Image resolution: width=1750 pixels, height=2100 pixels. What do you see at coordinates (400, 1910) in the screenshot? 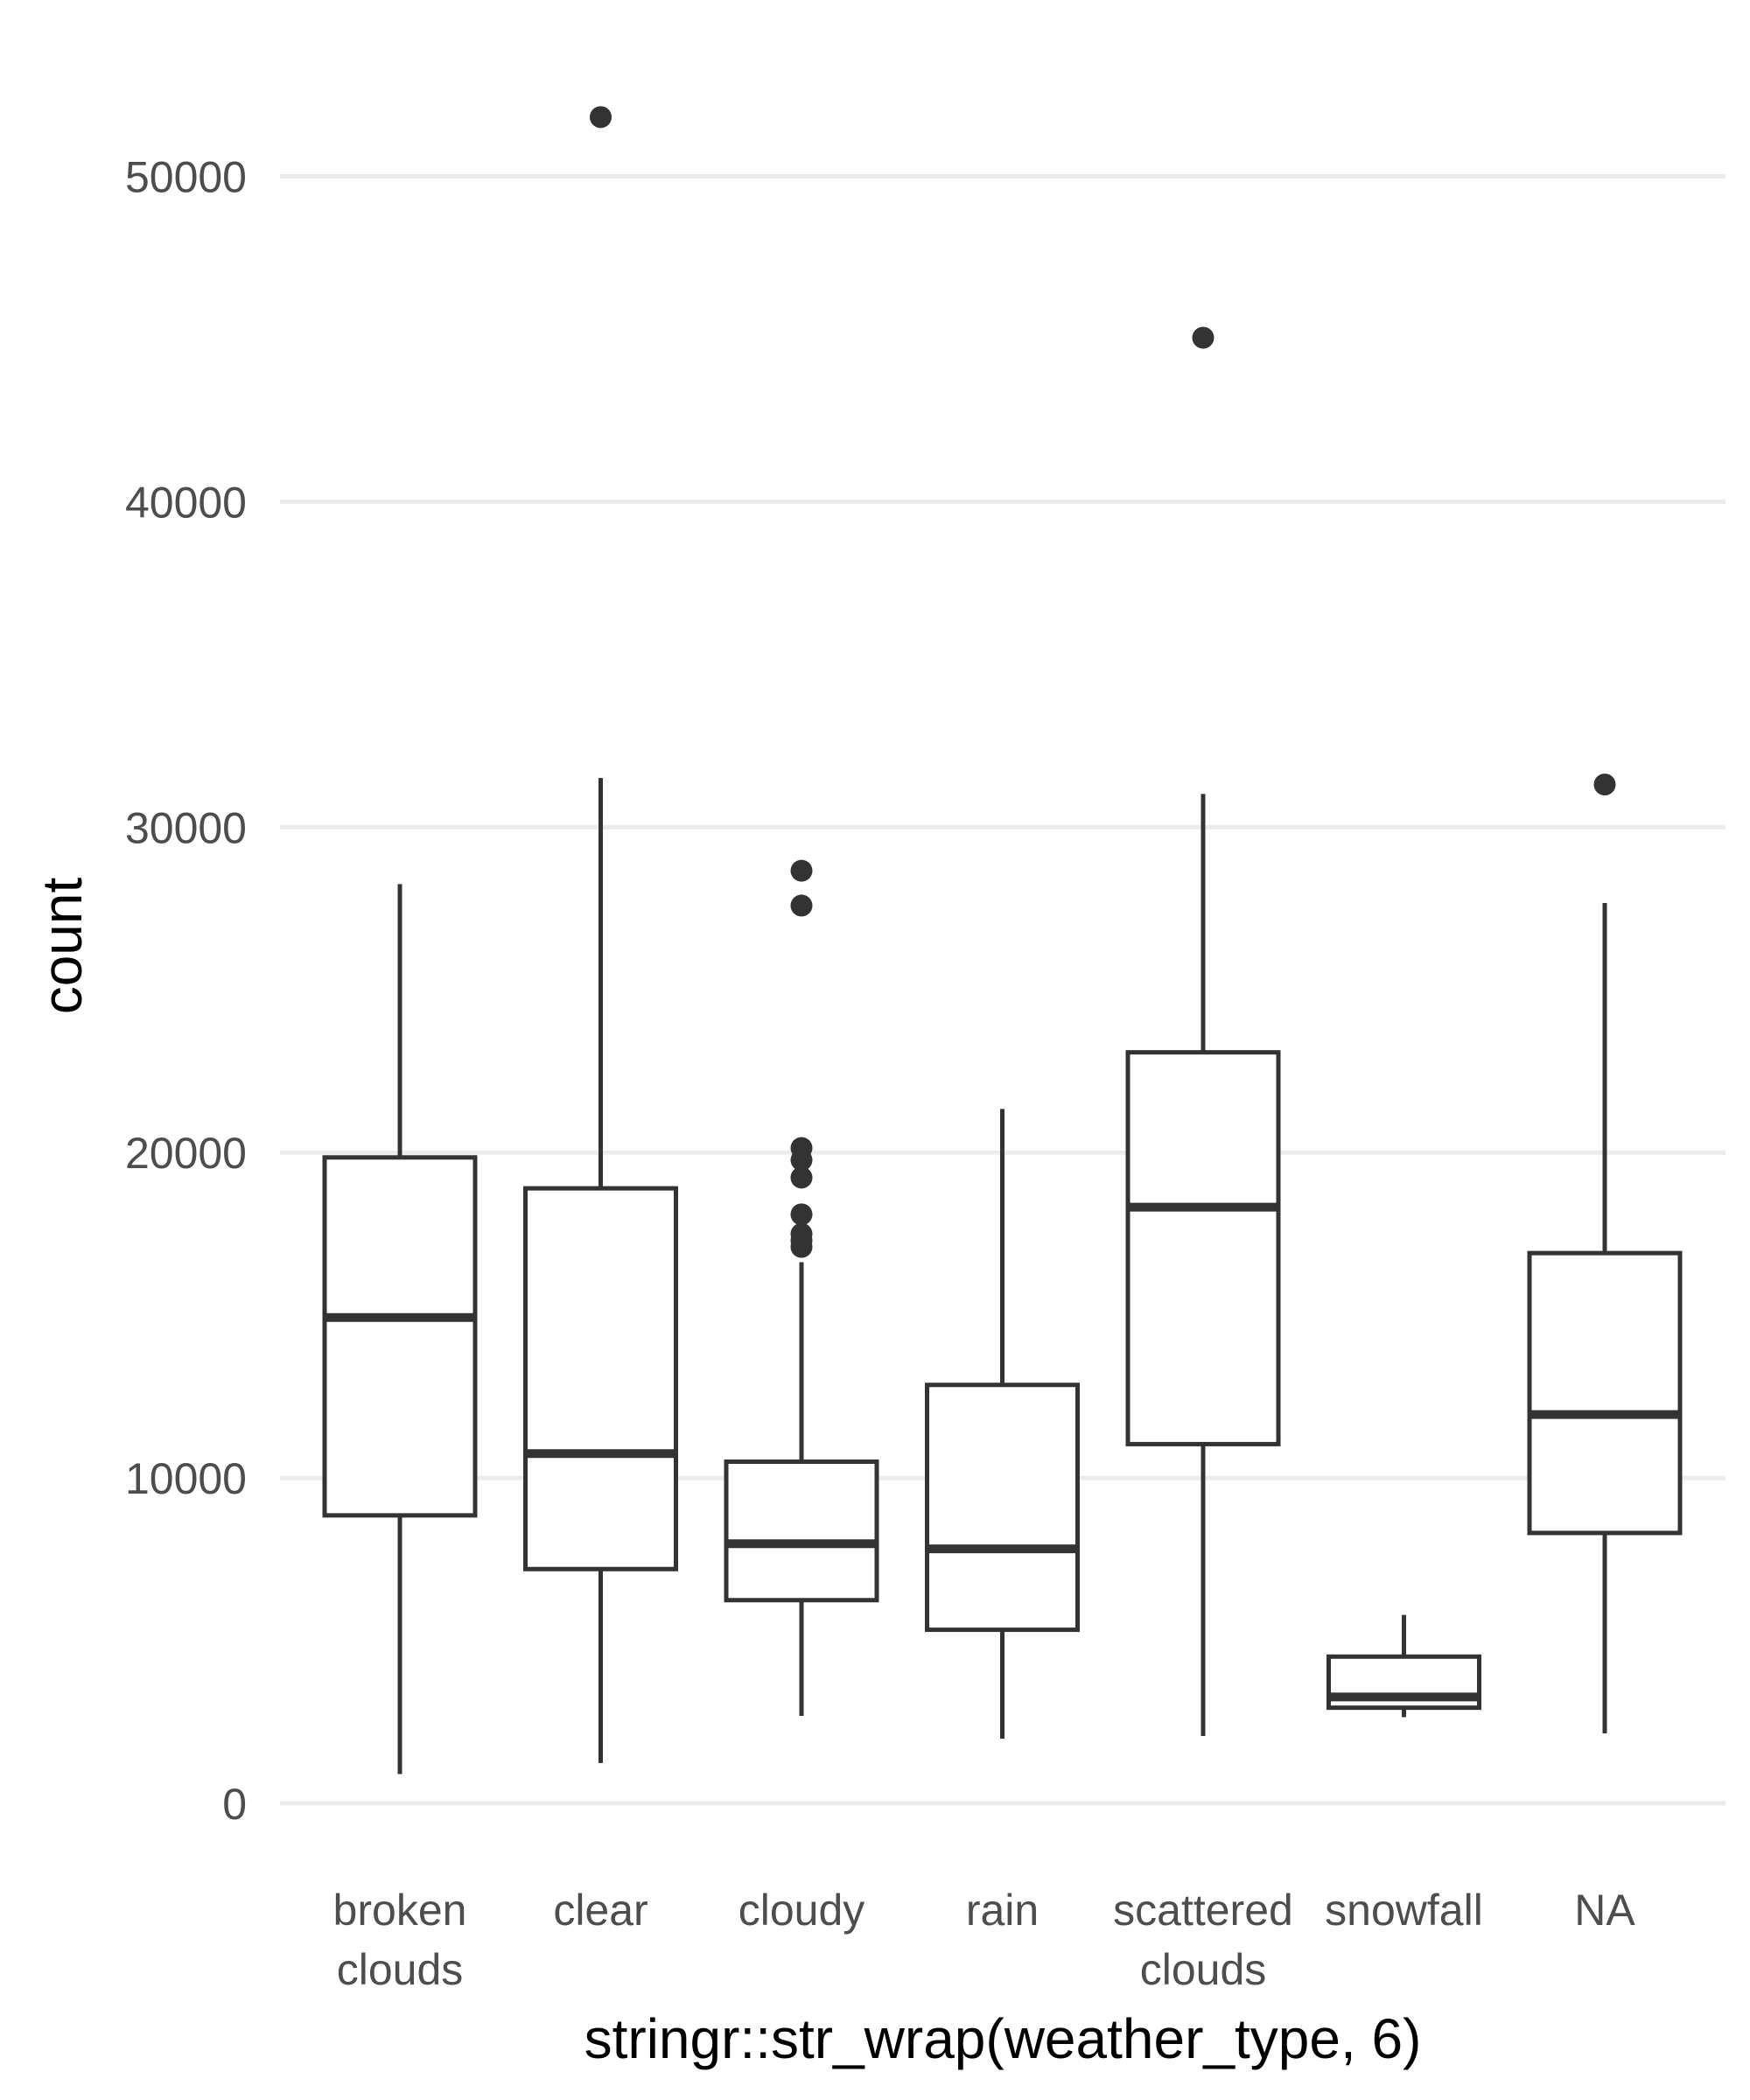
I see `x-tick-label: broken` at bounding box center [400, 1910].